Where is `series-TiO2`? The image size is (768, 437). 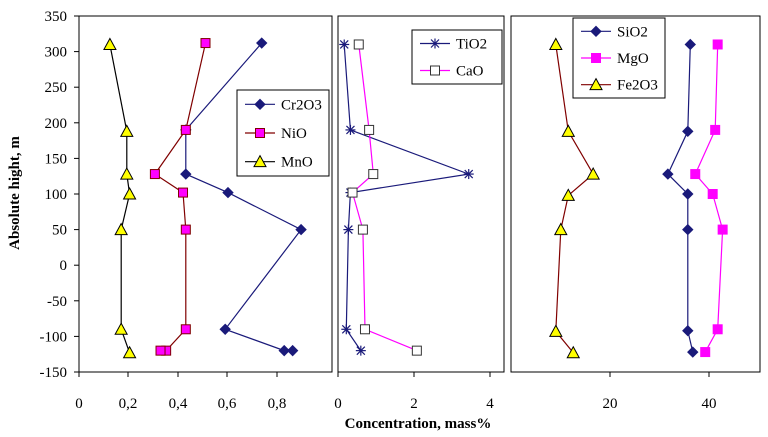 series-TiO2 is located at coordinates (406, 197).